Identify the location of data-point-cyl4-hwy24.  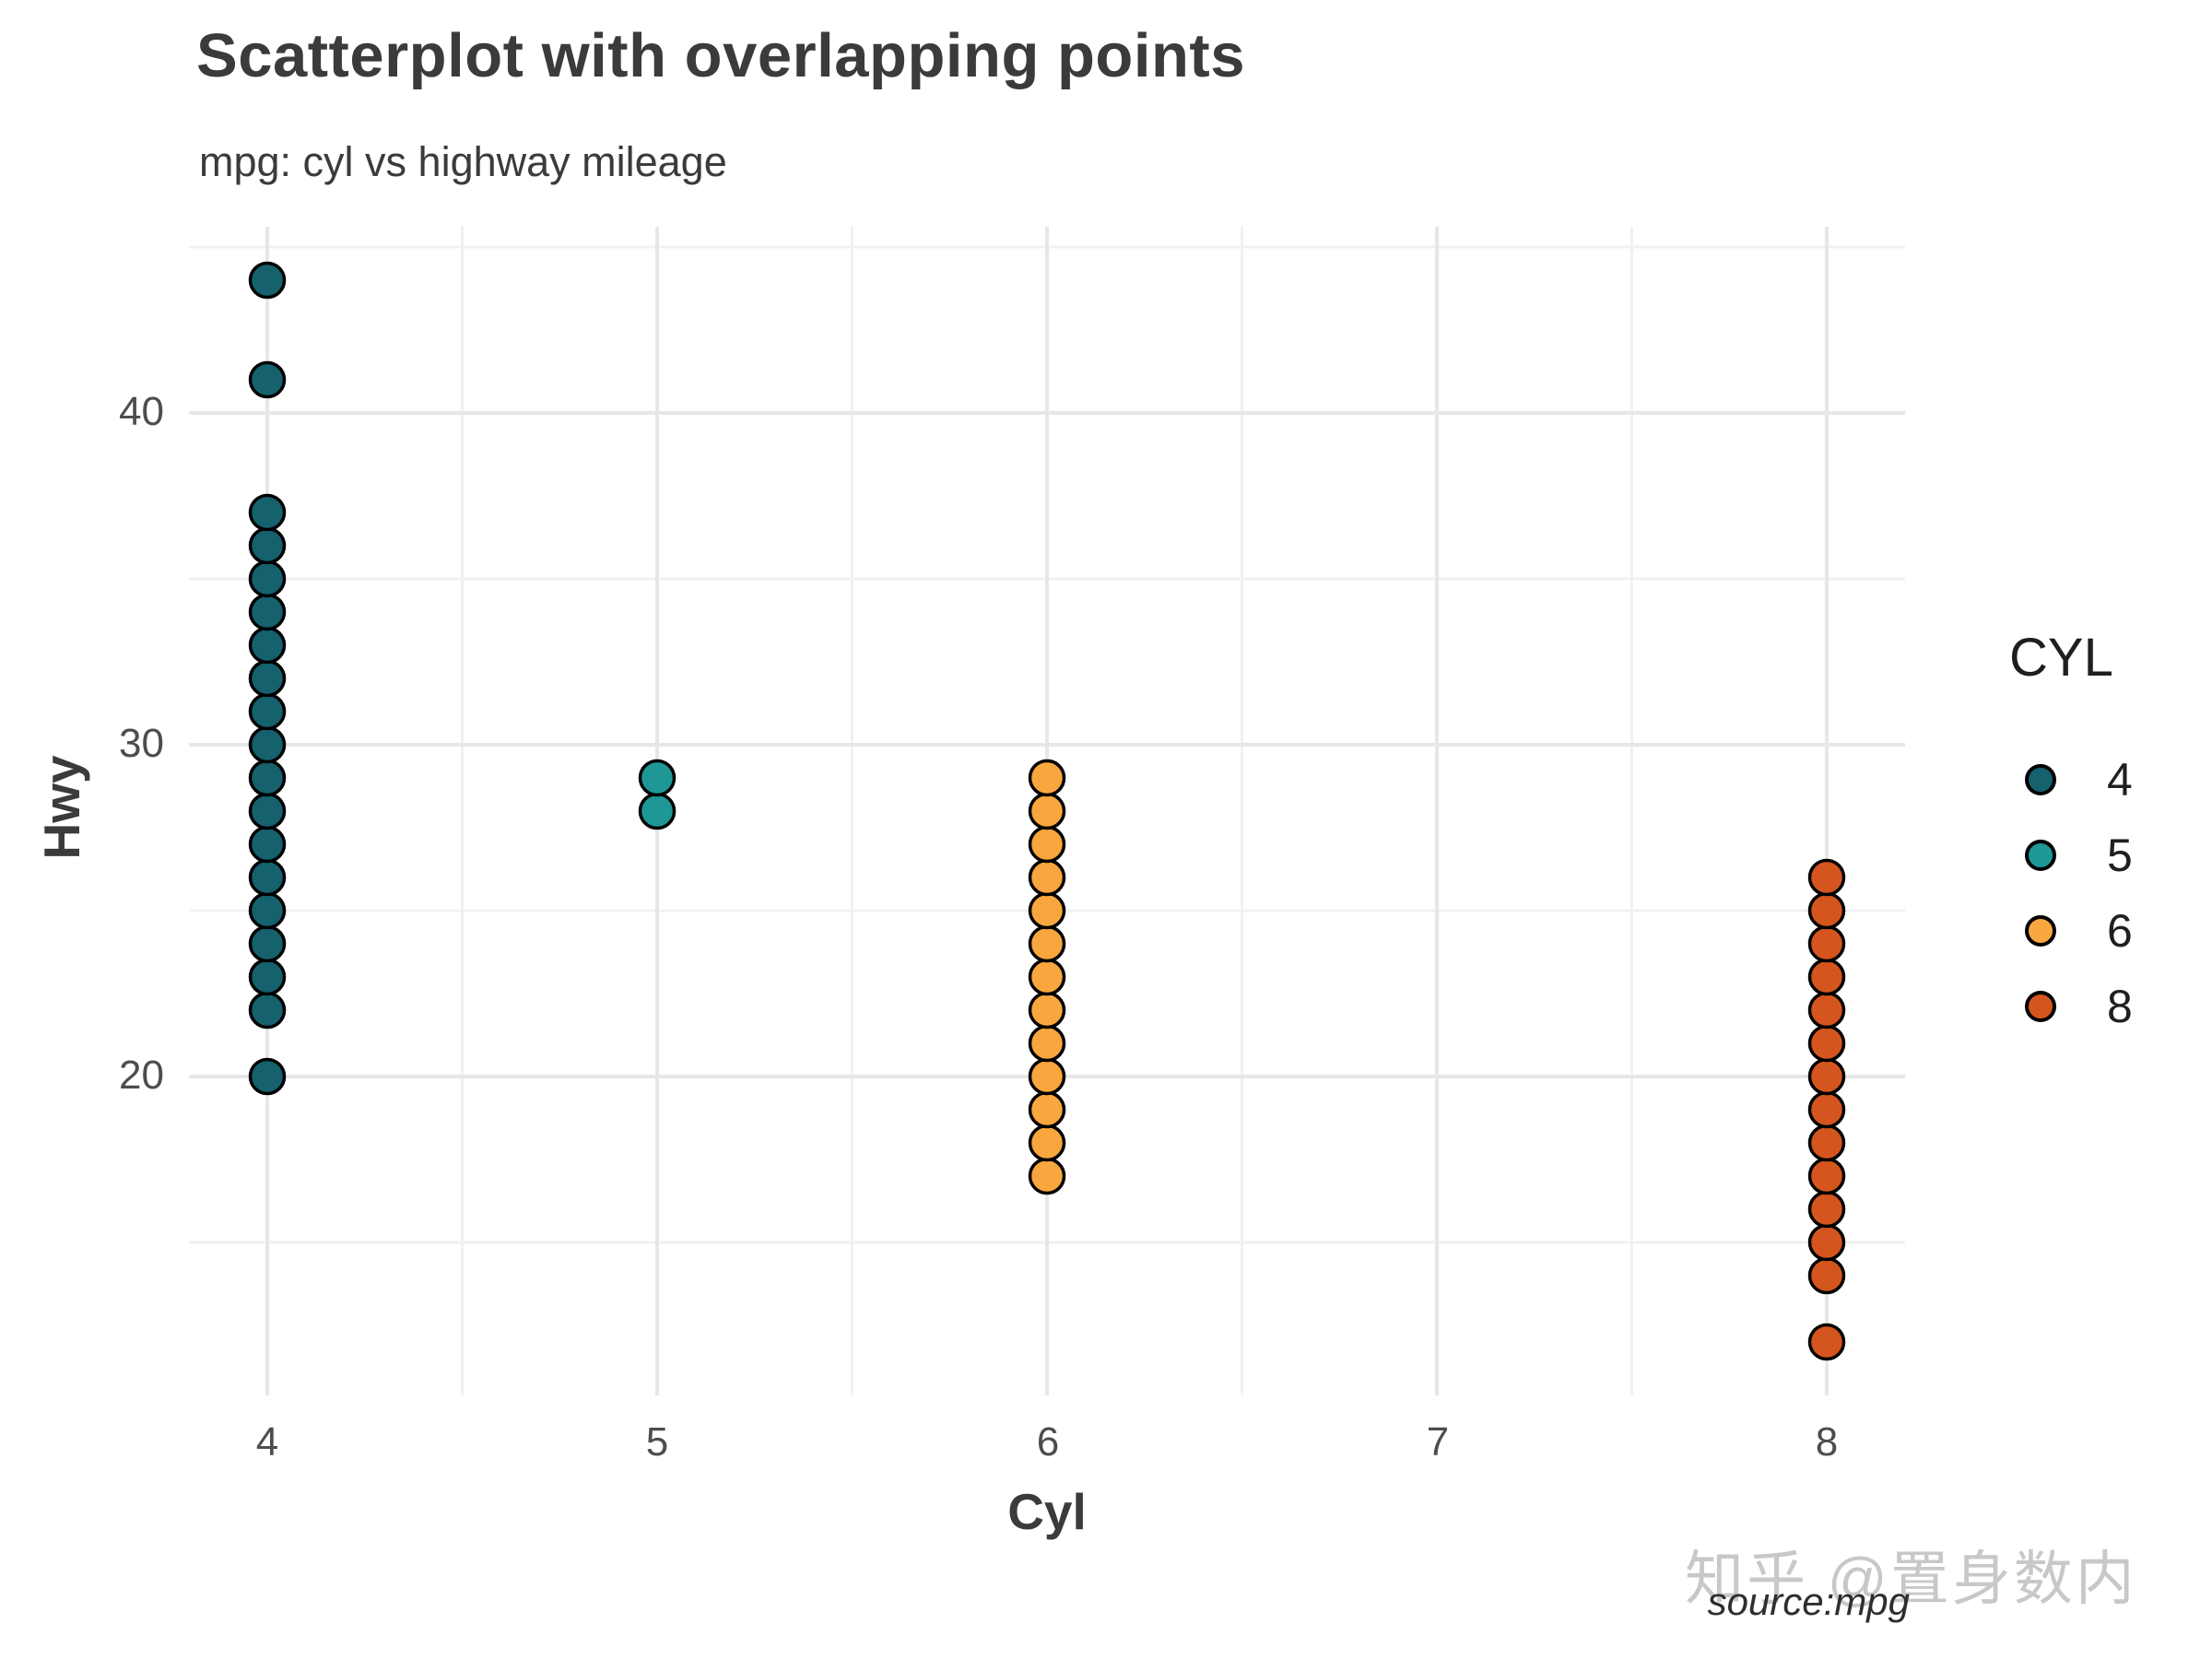
(267, 943).